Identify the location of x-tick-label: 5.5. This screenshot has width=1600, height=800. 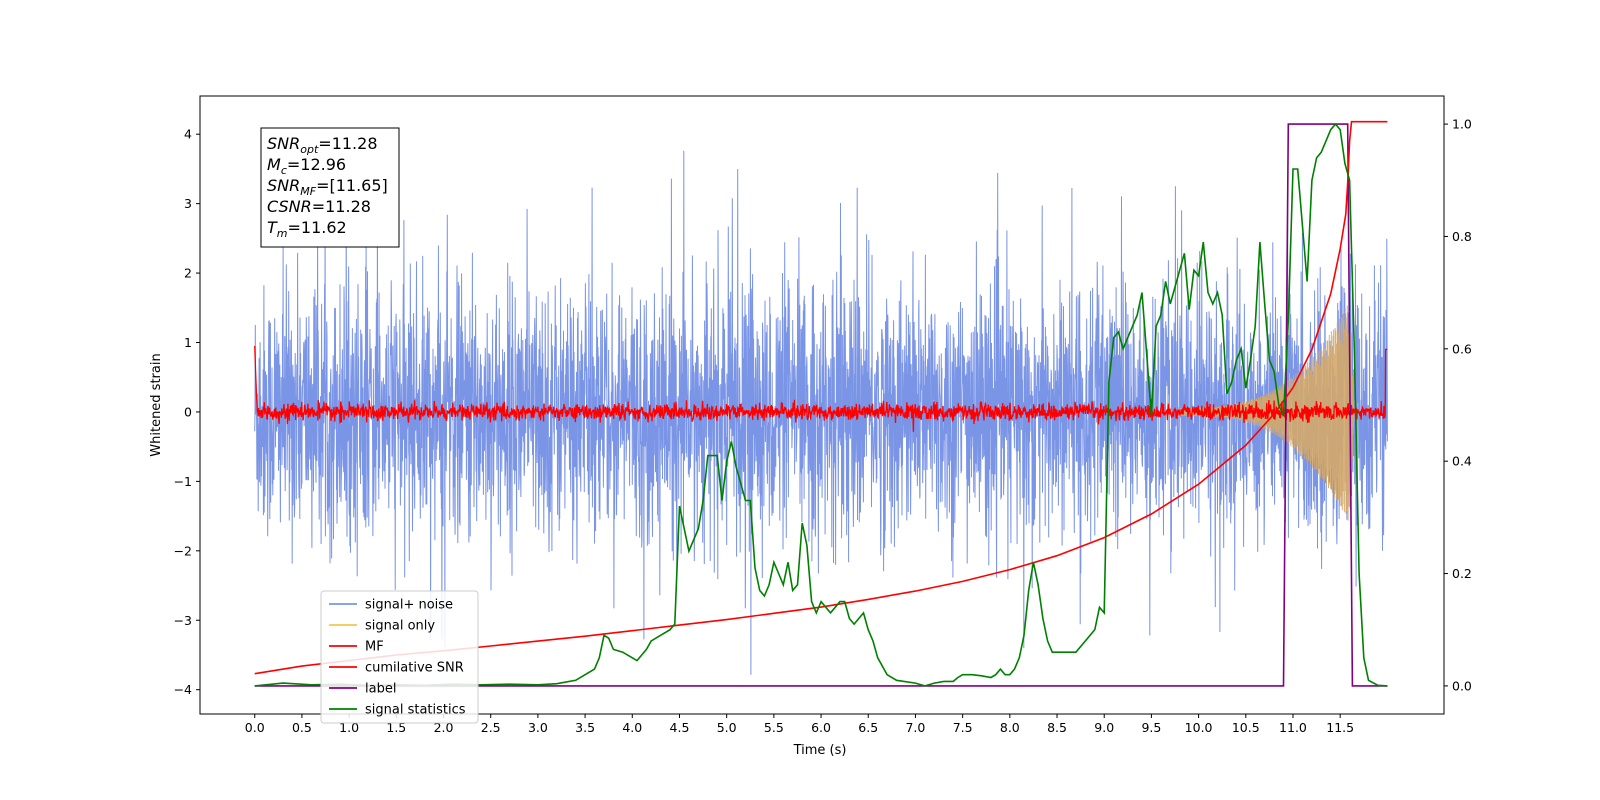
(774, 727).